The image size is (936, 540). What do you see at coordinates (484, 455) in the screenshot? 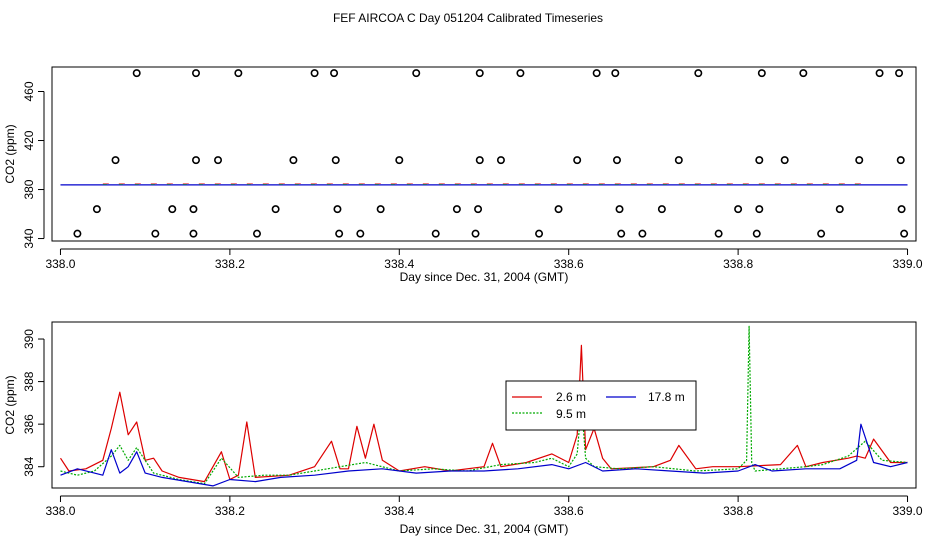
I see `series-line-17-8-m` at bounding box center [484, 455].